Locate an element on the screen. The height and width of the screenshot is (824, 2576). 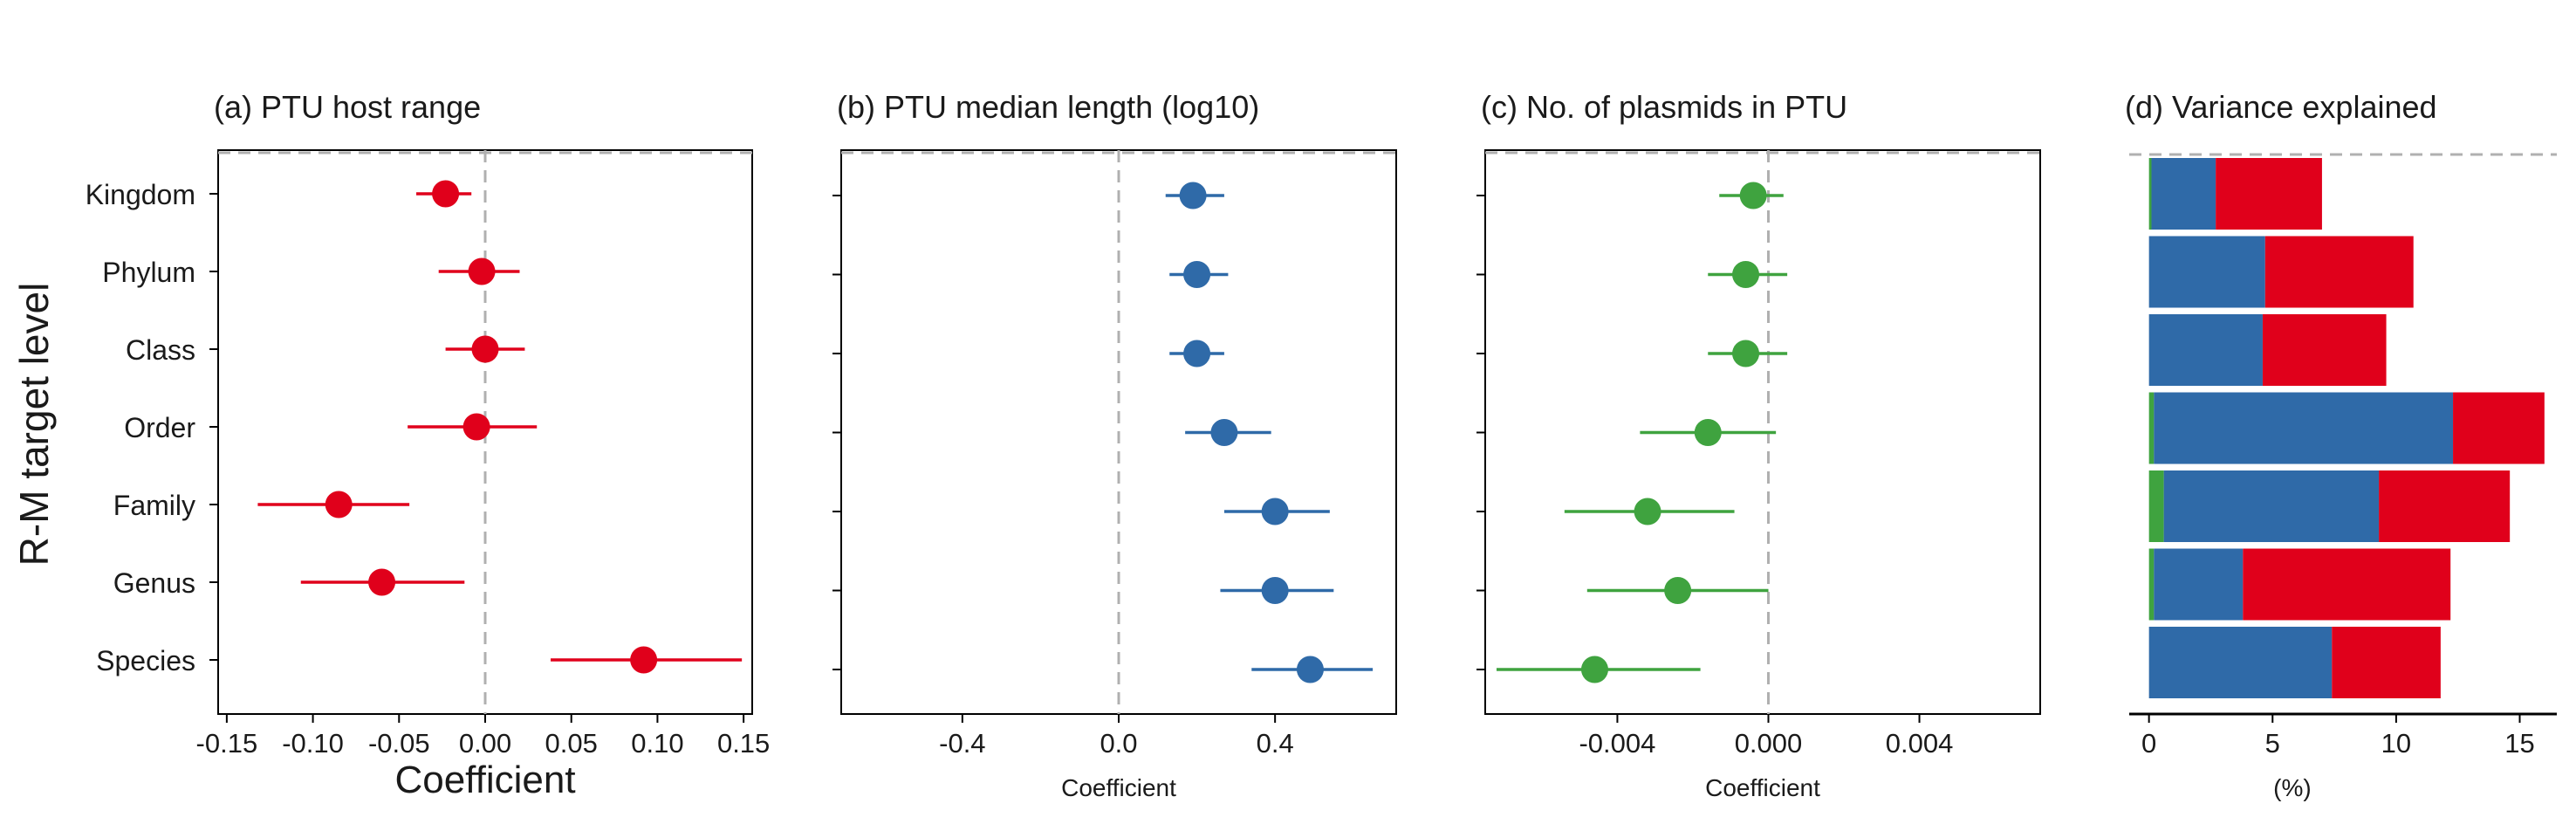
panel-b-point-family is located at coordinates (1275, 511).